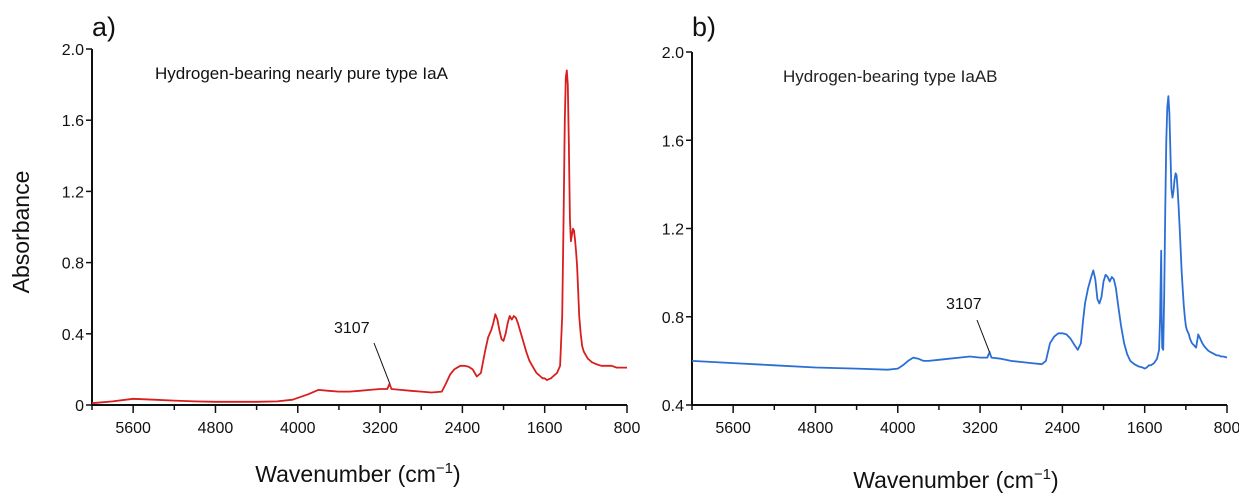  Describe the element at coordinates (704, 27) in the screenshot. I see `panel-b-letter: b)` at that location.